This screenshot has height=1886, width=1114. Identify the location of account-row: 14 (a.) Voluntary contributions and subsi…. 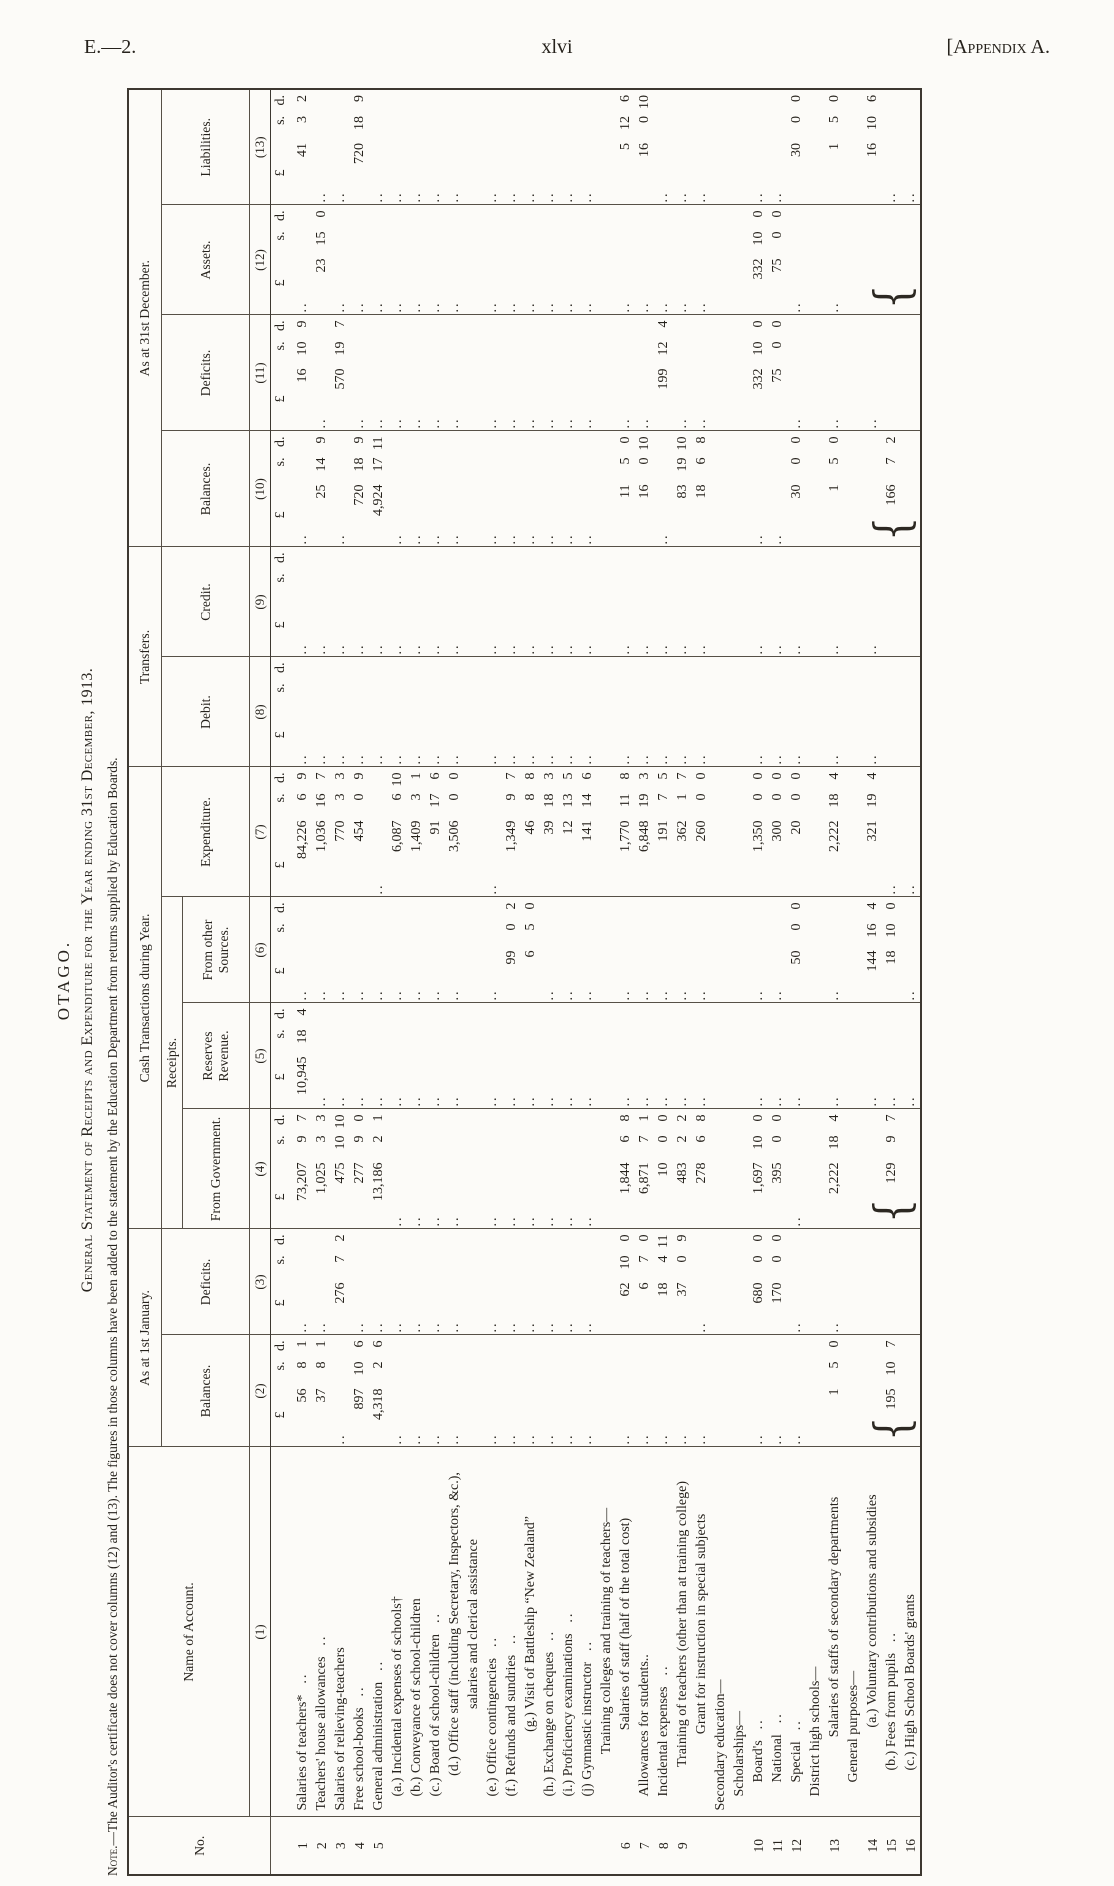
(892, 981).